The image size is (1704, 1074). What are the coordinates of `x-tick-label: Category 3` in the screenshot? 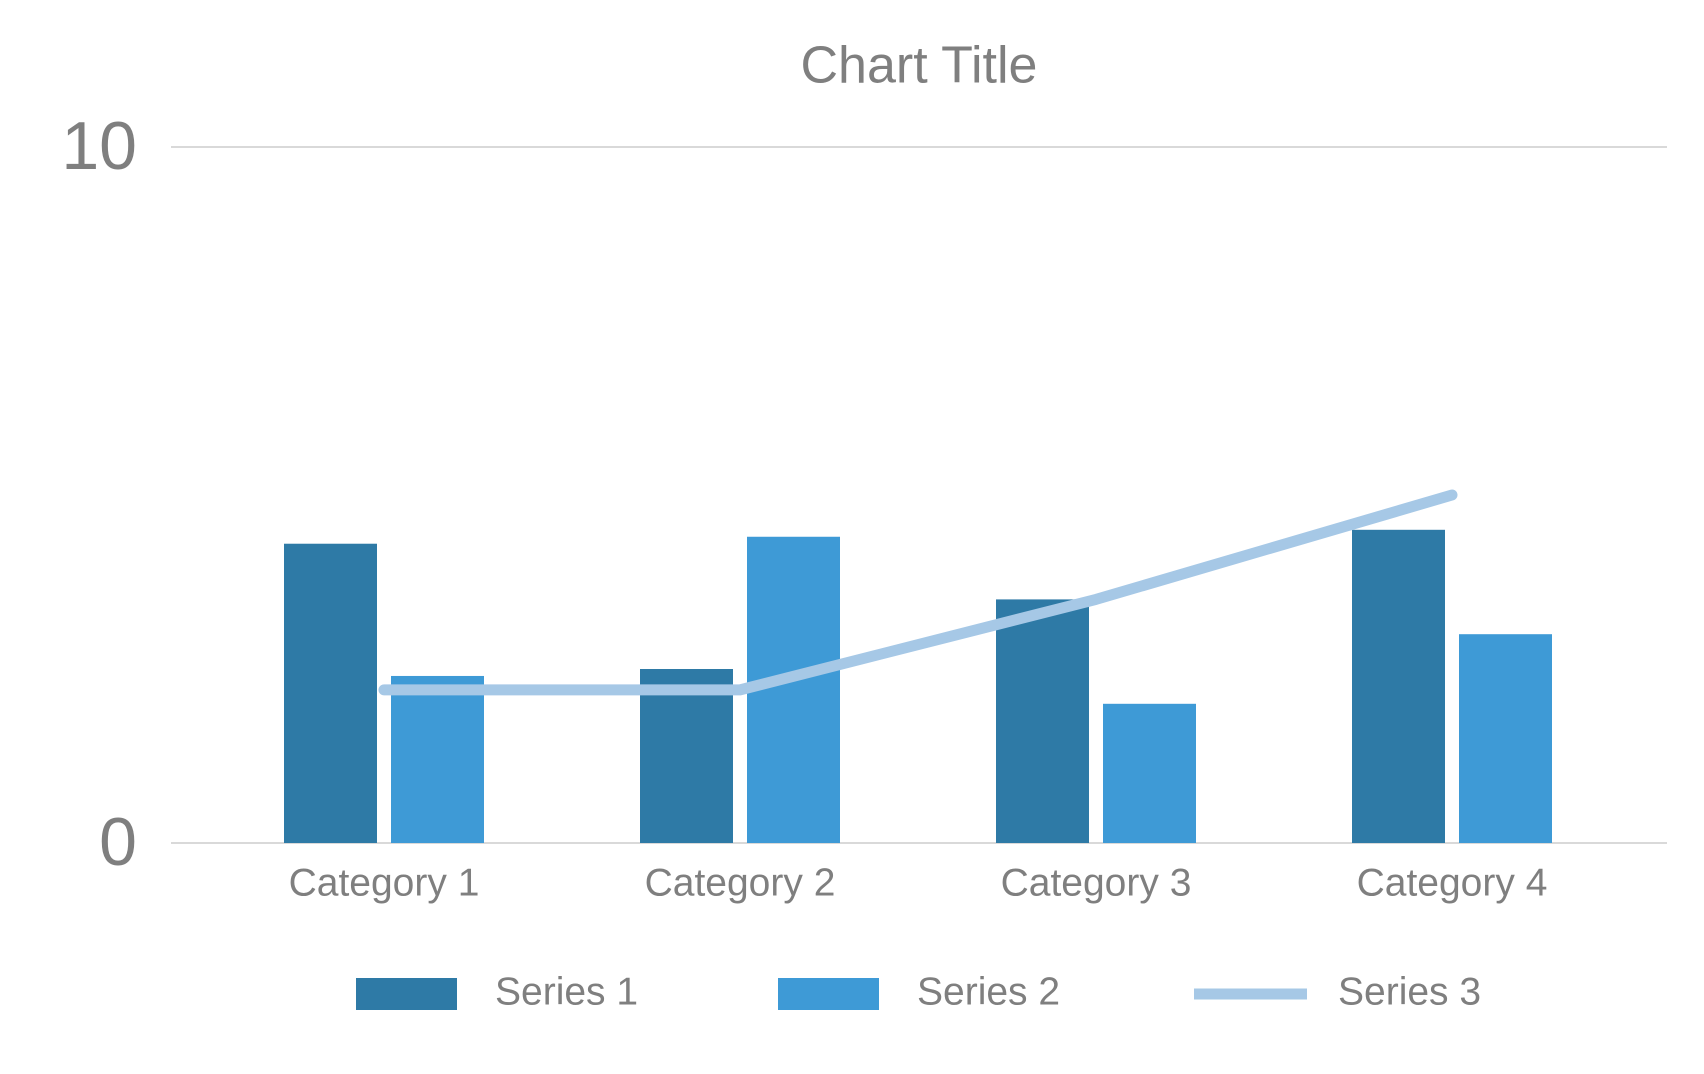 It's located at (1096, 882).